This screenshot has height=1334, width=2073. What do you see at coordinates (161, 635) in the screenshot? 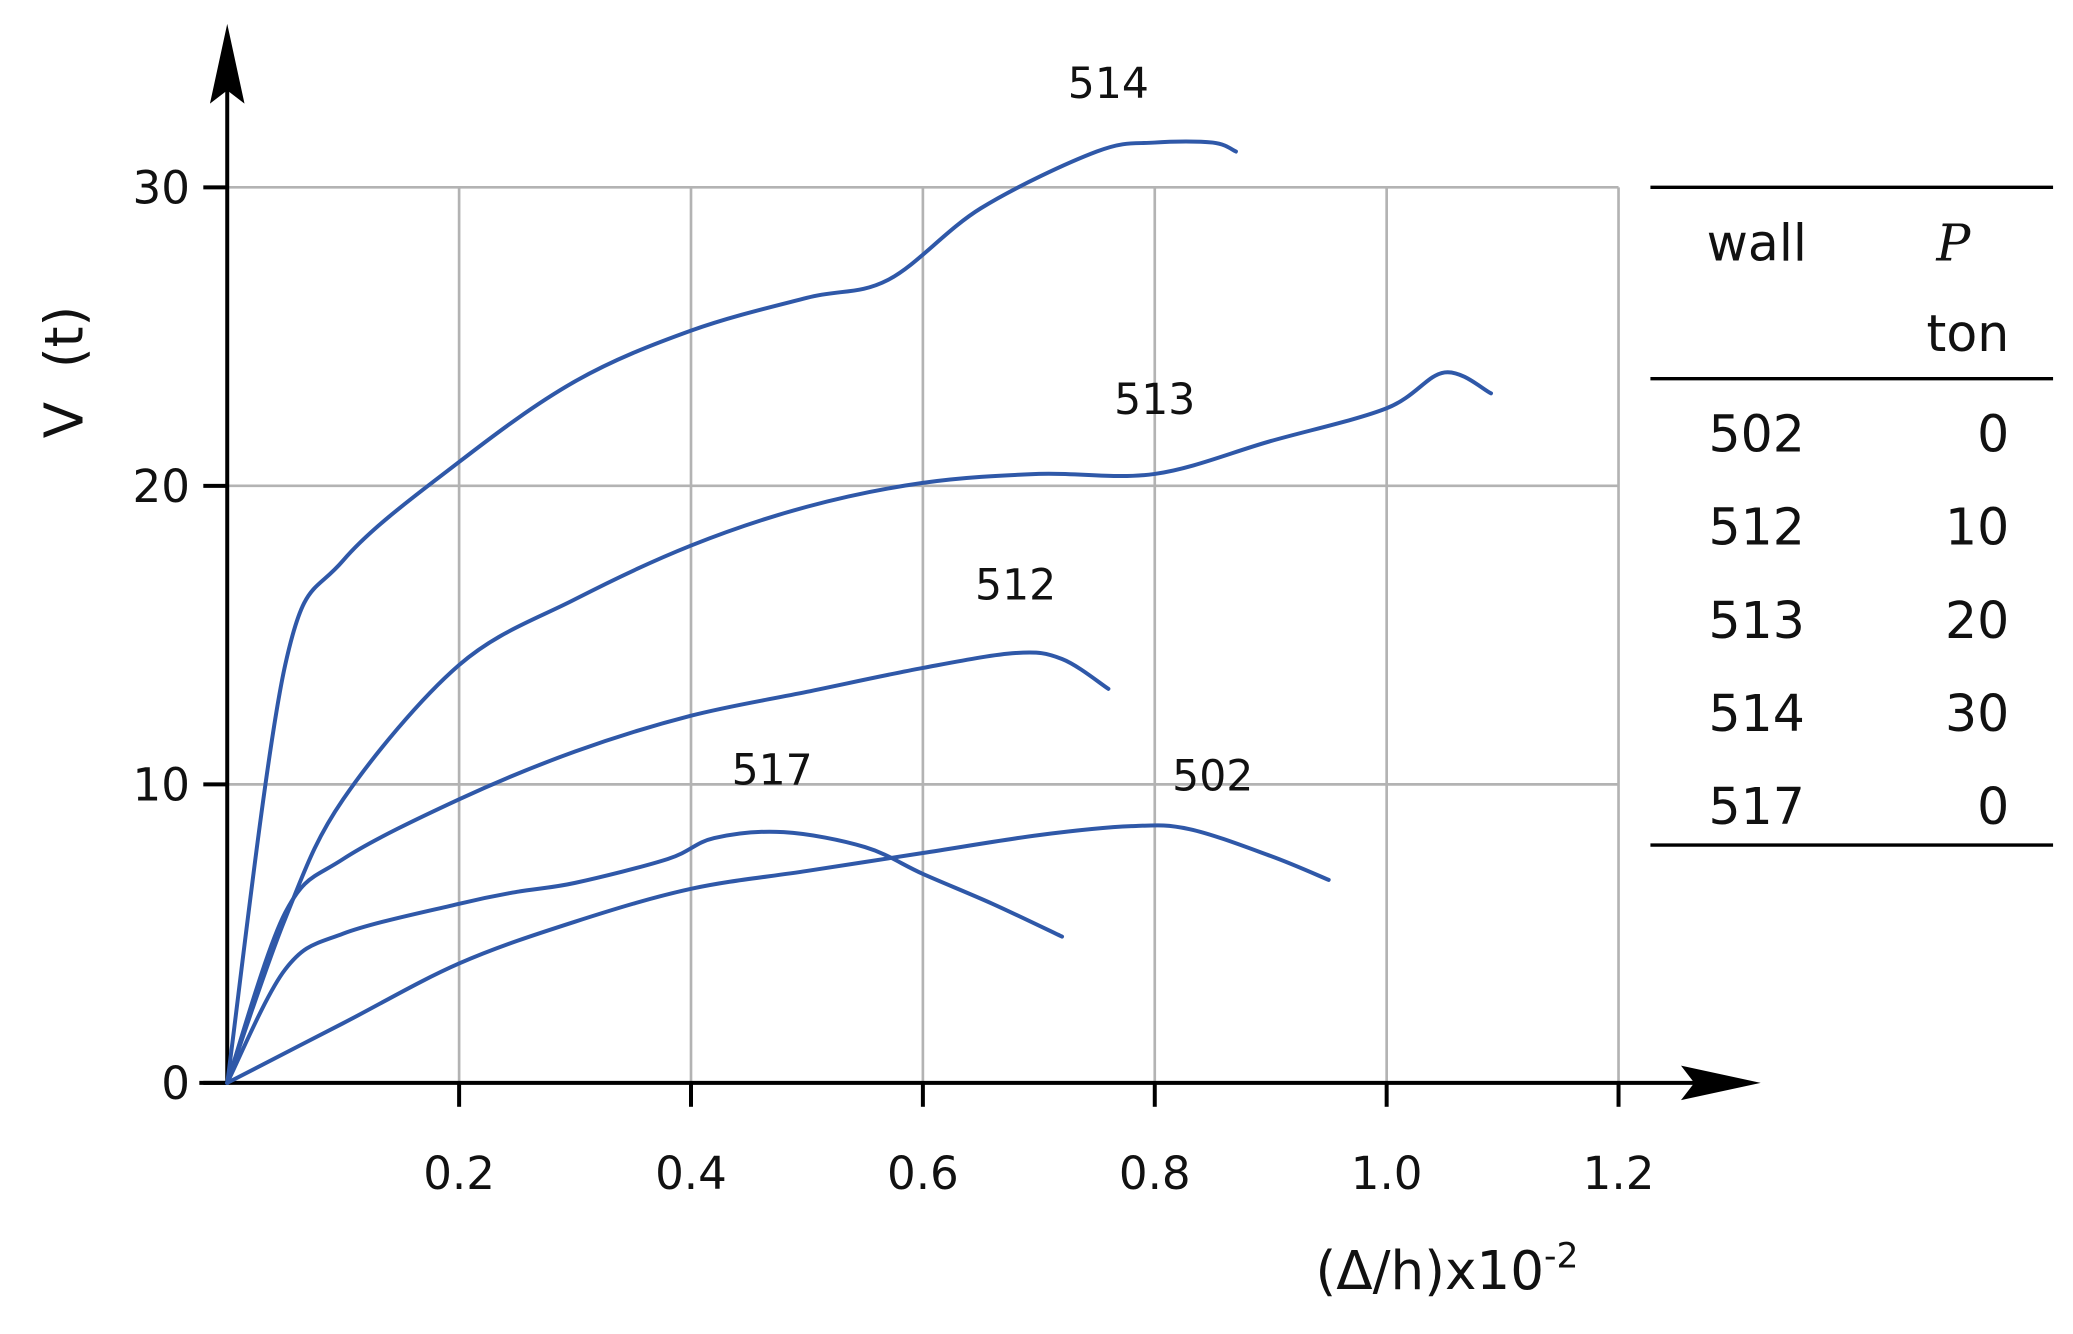
I see `y-tick-labels: 0 10 20 30` at bounding box center [161, 635].